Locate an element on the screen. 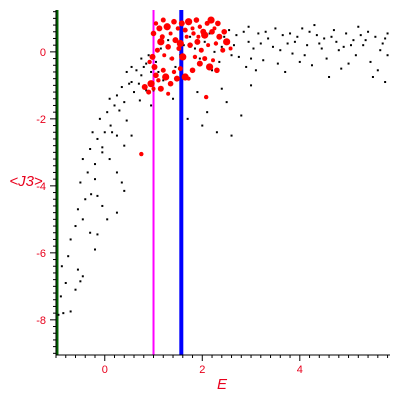 This screenshot has width=400, height=400. x-tick-label: 4 is located at coordinates (300, 370).